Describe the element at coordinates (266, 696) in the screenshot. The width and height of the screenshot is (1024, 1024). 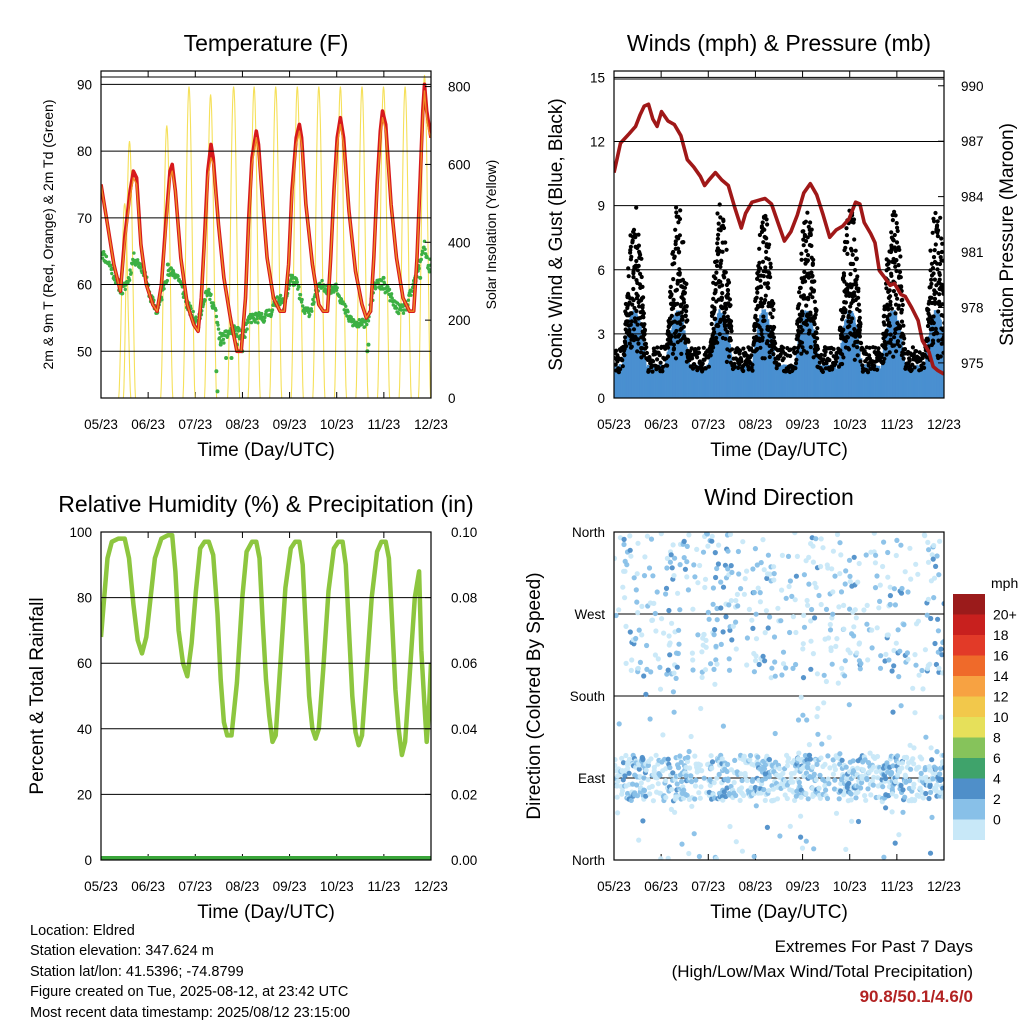
I see `plot-frame` at that location.